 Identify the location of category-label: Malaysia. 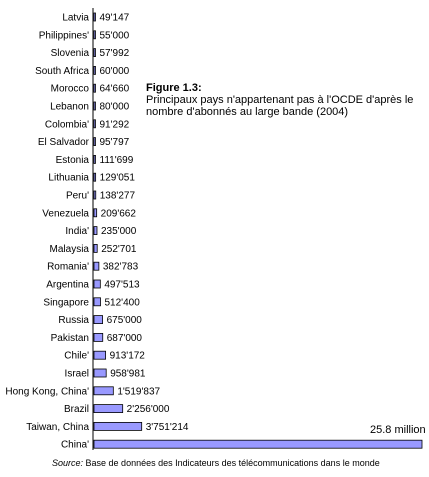
(70, 249).